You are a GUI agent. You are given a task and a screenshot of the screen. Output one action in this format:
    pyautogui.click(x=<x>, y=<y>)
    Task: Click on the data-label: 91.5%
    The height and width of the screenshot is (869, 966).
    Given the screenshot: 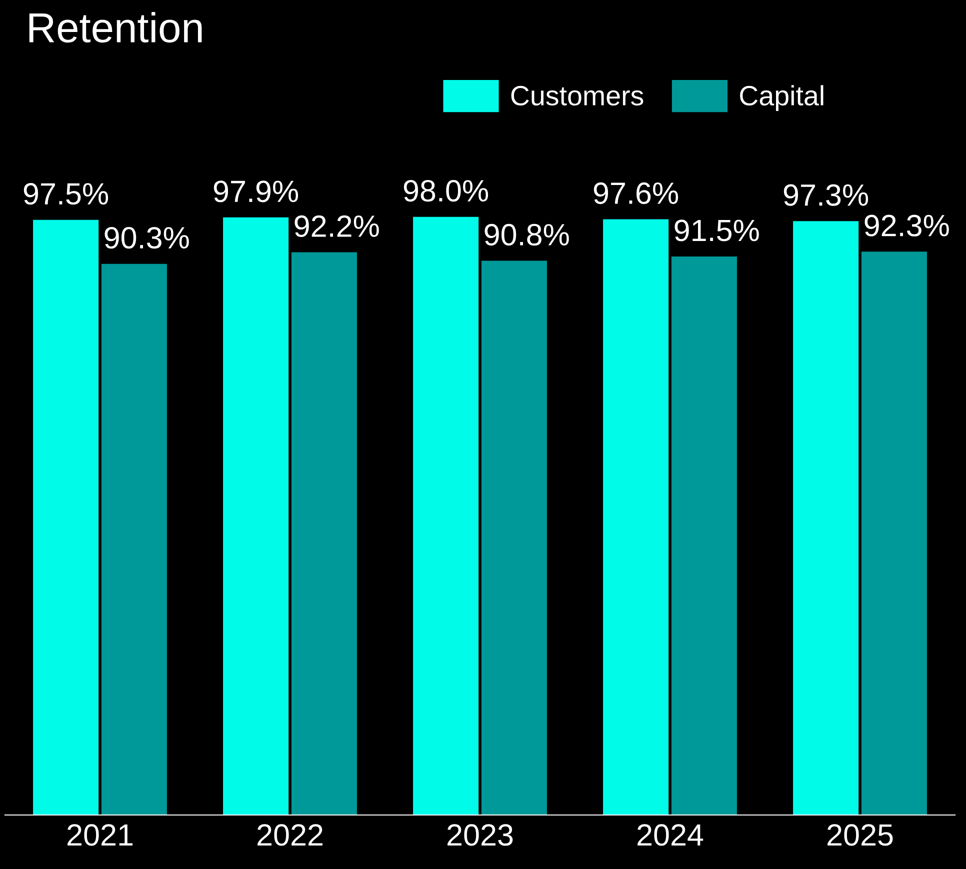 What is the action you would take?
    pyautogui.click(x=716, y=231)
    